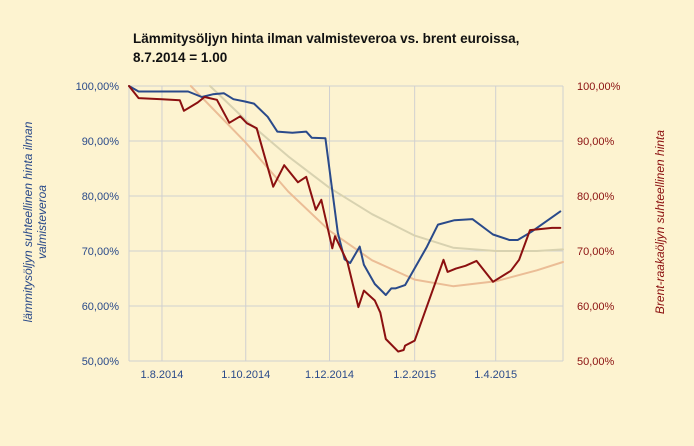 The image size is (694, 446). What do you see at coordinates (101, 197) in the screenshot?
I see `y-tick-label-left: 80,00%` at bounding box center [101, 197].